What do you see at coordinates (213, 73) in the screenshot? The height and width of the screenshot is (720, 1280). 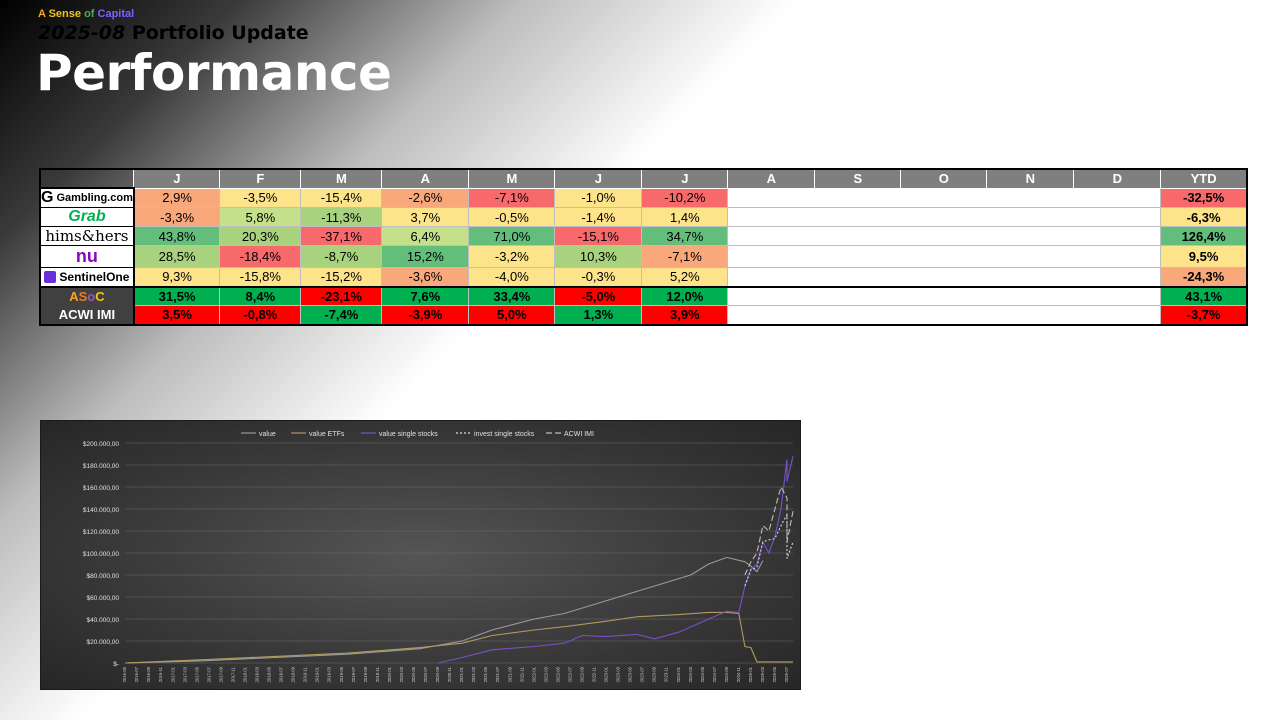 I see `page-title: Performance` at bounding box center [213, 73].